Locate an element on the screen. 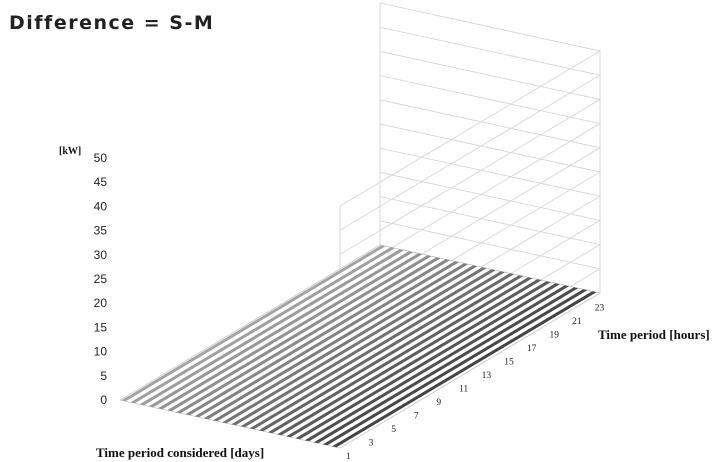 The image size is (718, 462). z-tick-45: 45 is located at coordinates (101, 182).